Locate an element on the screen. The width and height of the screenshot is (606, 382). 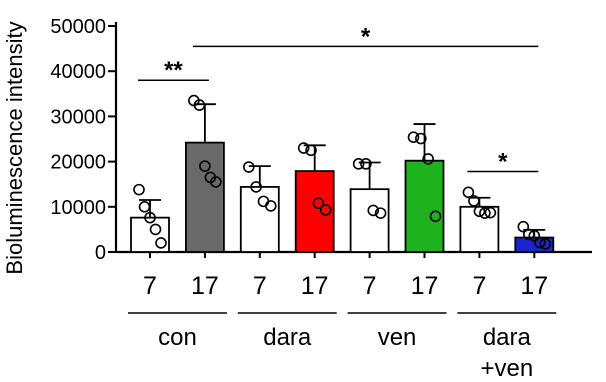
y-tick-label: 20000 is located at coordinates (78, 163).